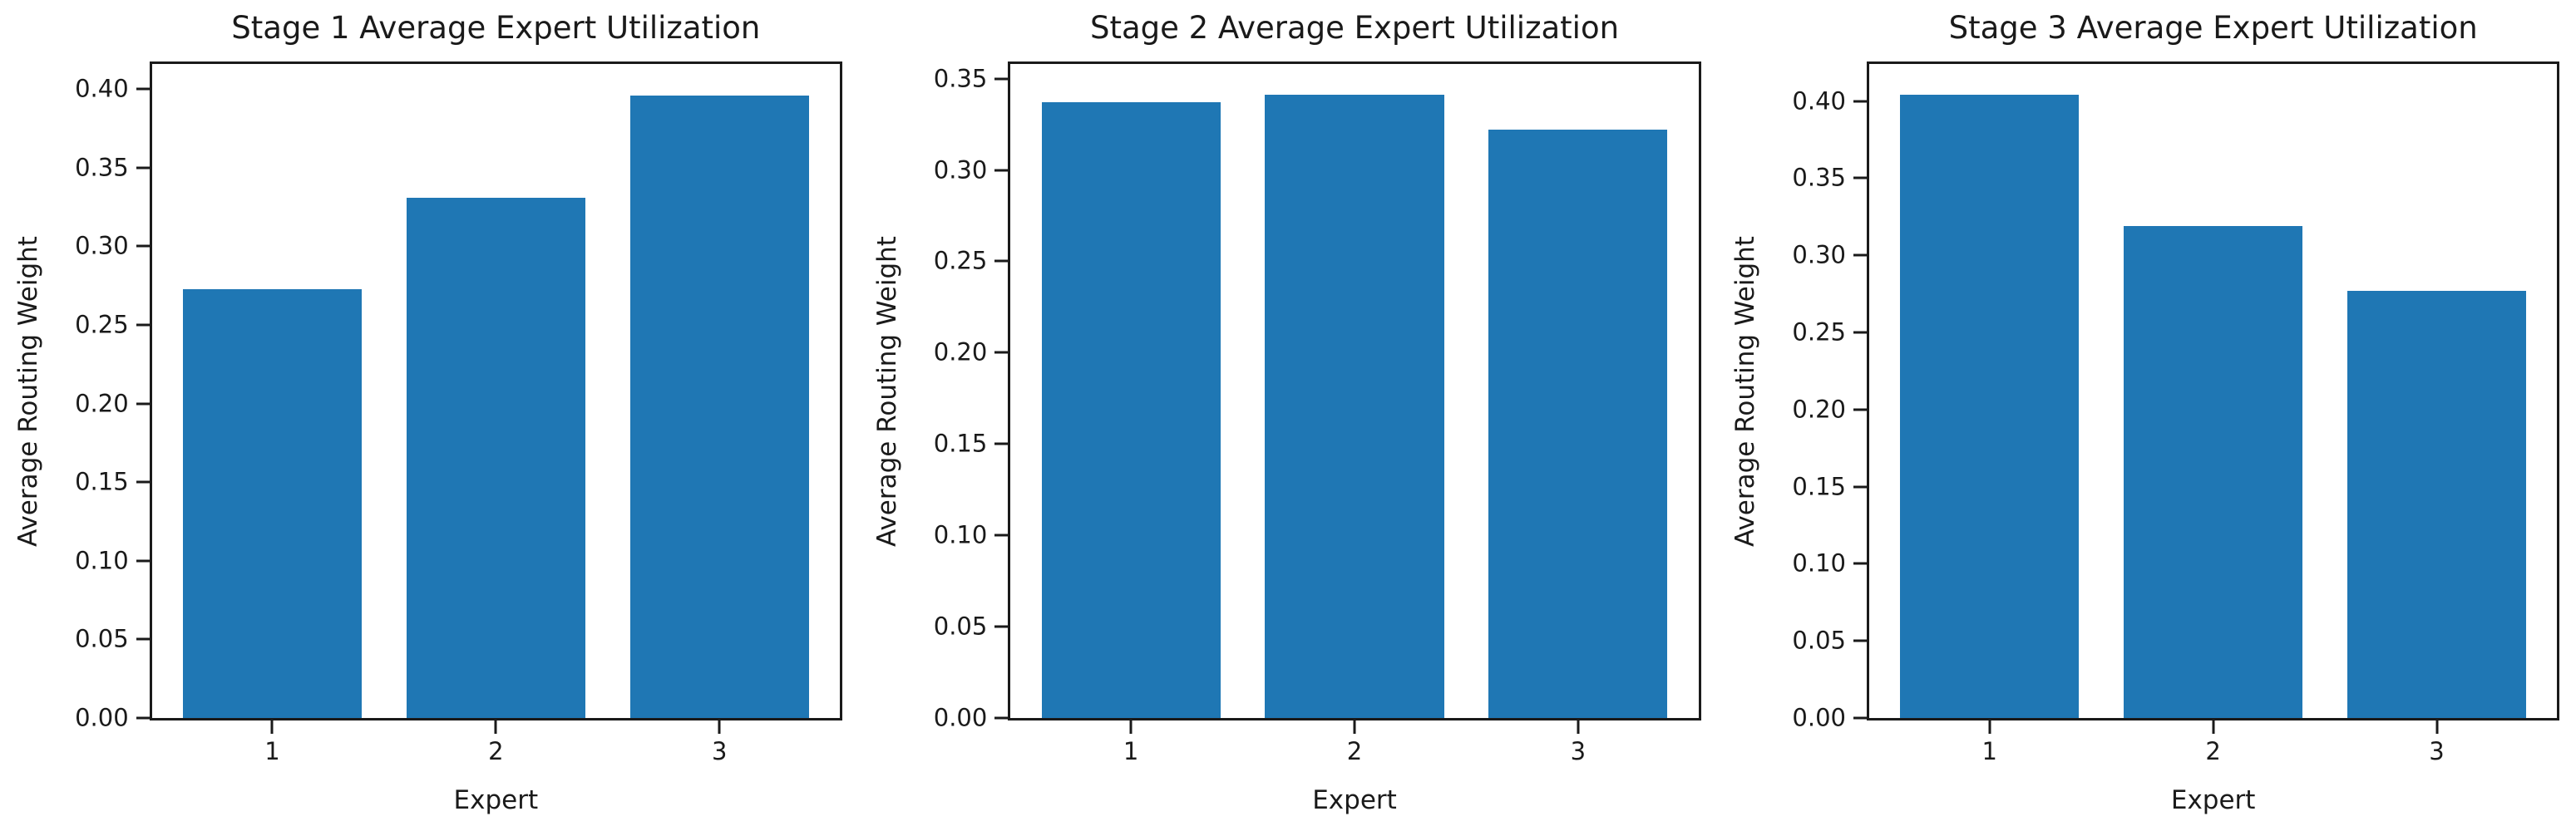  I want to click on chart-title: Stage 1 Average Expert Utilization, so click(496, 28).